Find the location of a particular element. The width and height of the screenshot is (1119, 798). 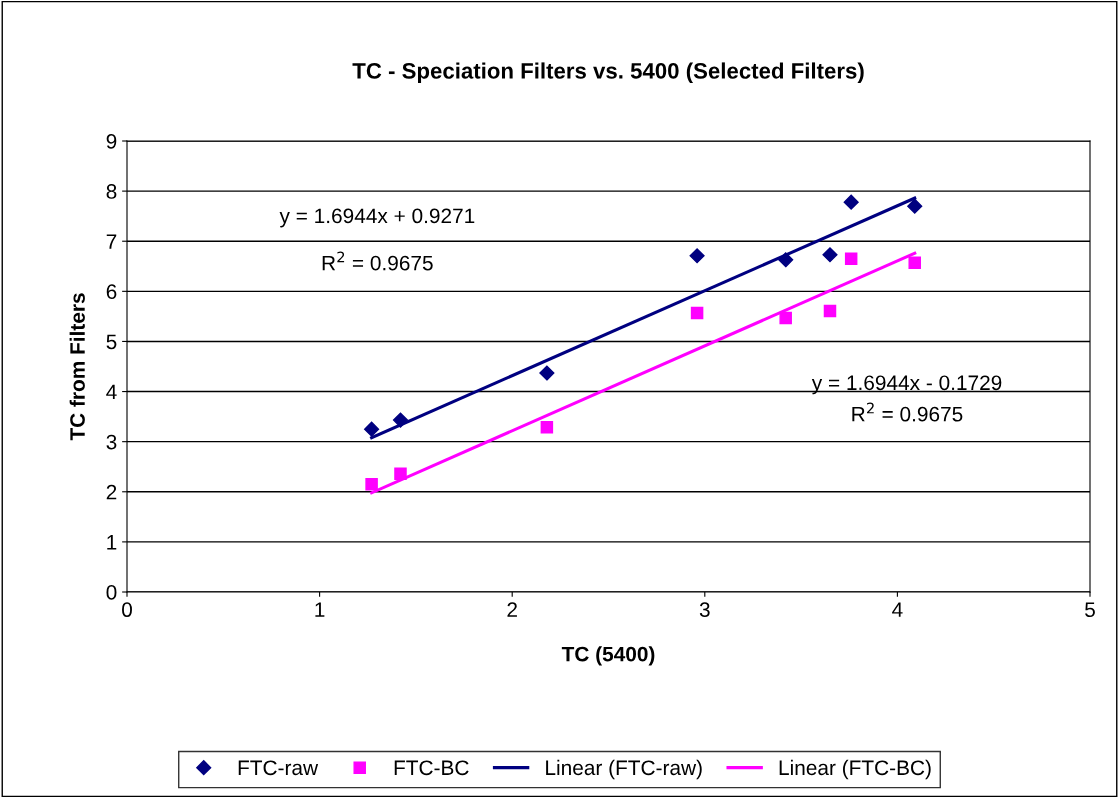

x-axis-title: TC (5400) is located at coordinates (608, 656).